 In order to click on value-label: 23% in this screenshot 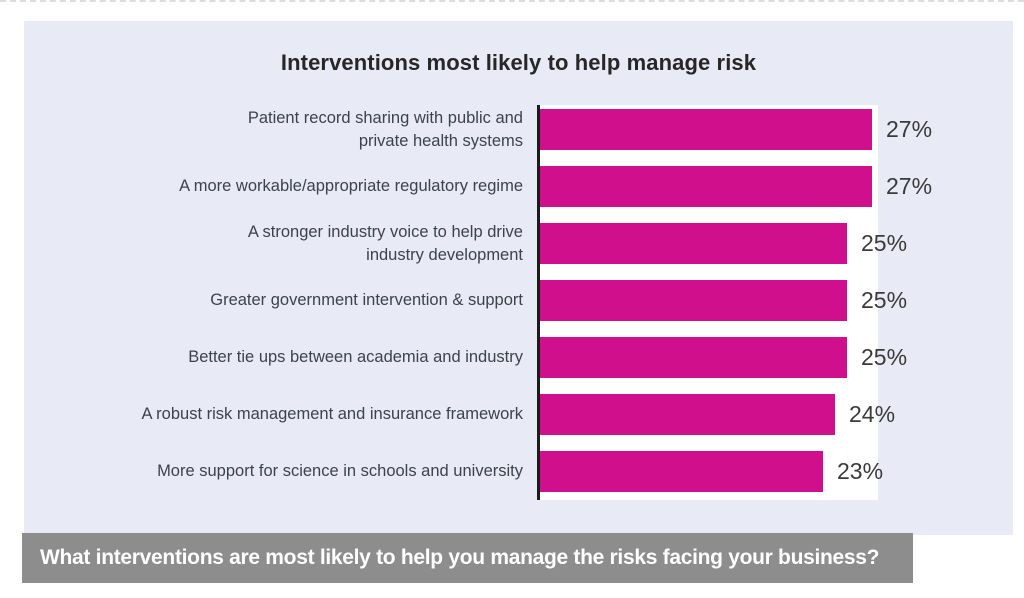, I will do `click(860, 471)`.